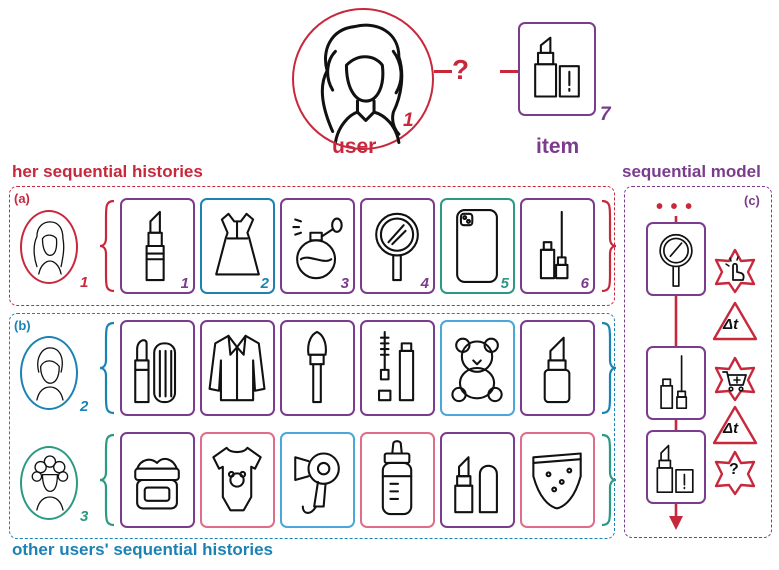 The width and height of the screenshot is (779, 570). Describe the element at coordinates (558, 146) in the screenshot. I see `item-label: item` at that location.